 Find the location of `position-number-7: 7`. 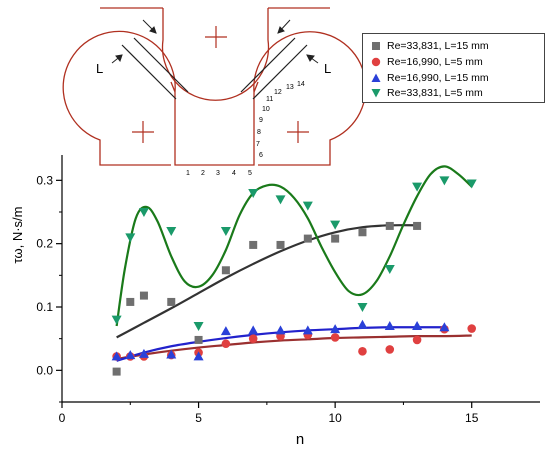

position-number-7: 7 is located at coordinates (258, 144).